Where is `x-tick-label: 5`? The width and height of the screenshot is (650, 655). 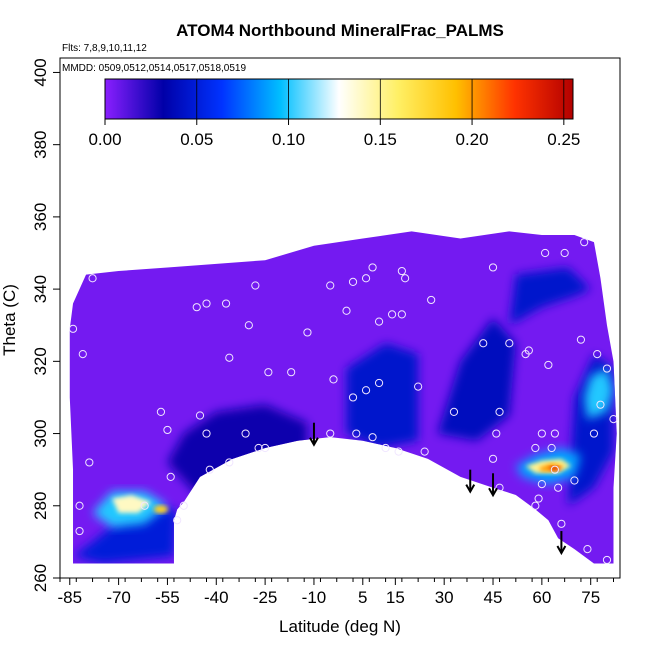 x-tick-label: 5 is located at coordinates (362, 597).